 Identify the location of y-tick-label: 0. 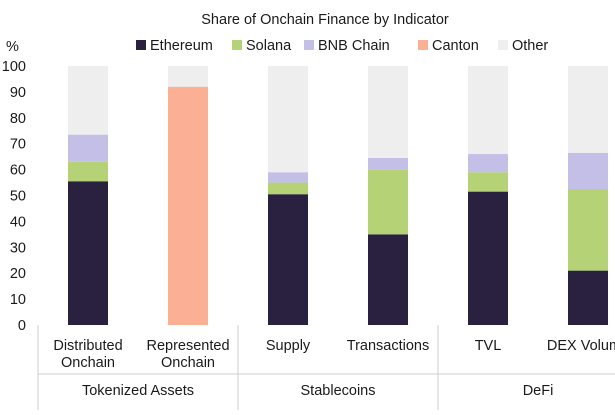
(22, 326).